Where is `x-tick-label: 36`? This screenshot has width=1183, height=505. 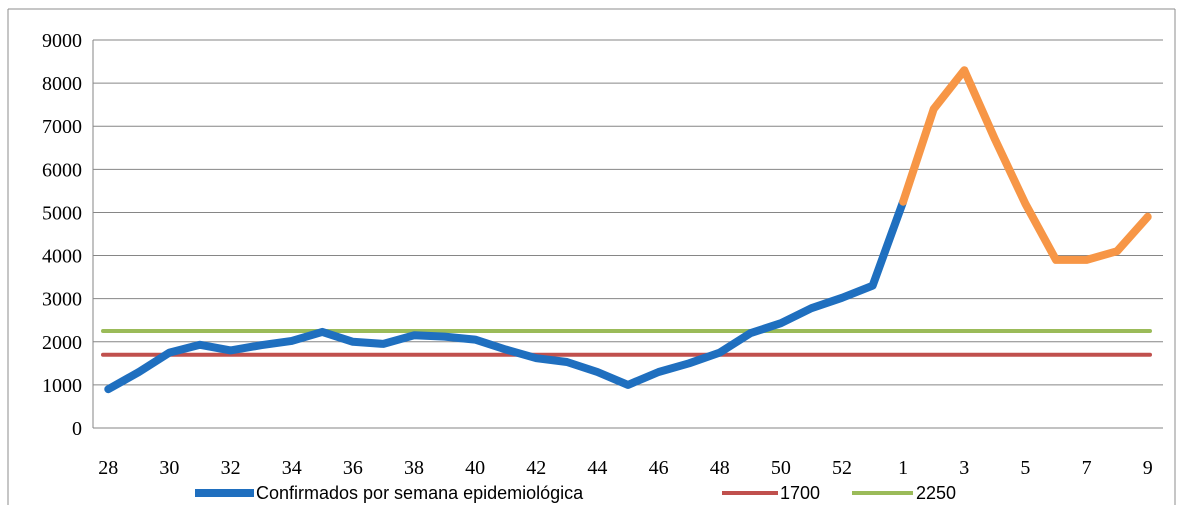 x-tick-label: 36 is located at coordinates (353, 468).